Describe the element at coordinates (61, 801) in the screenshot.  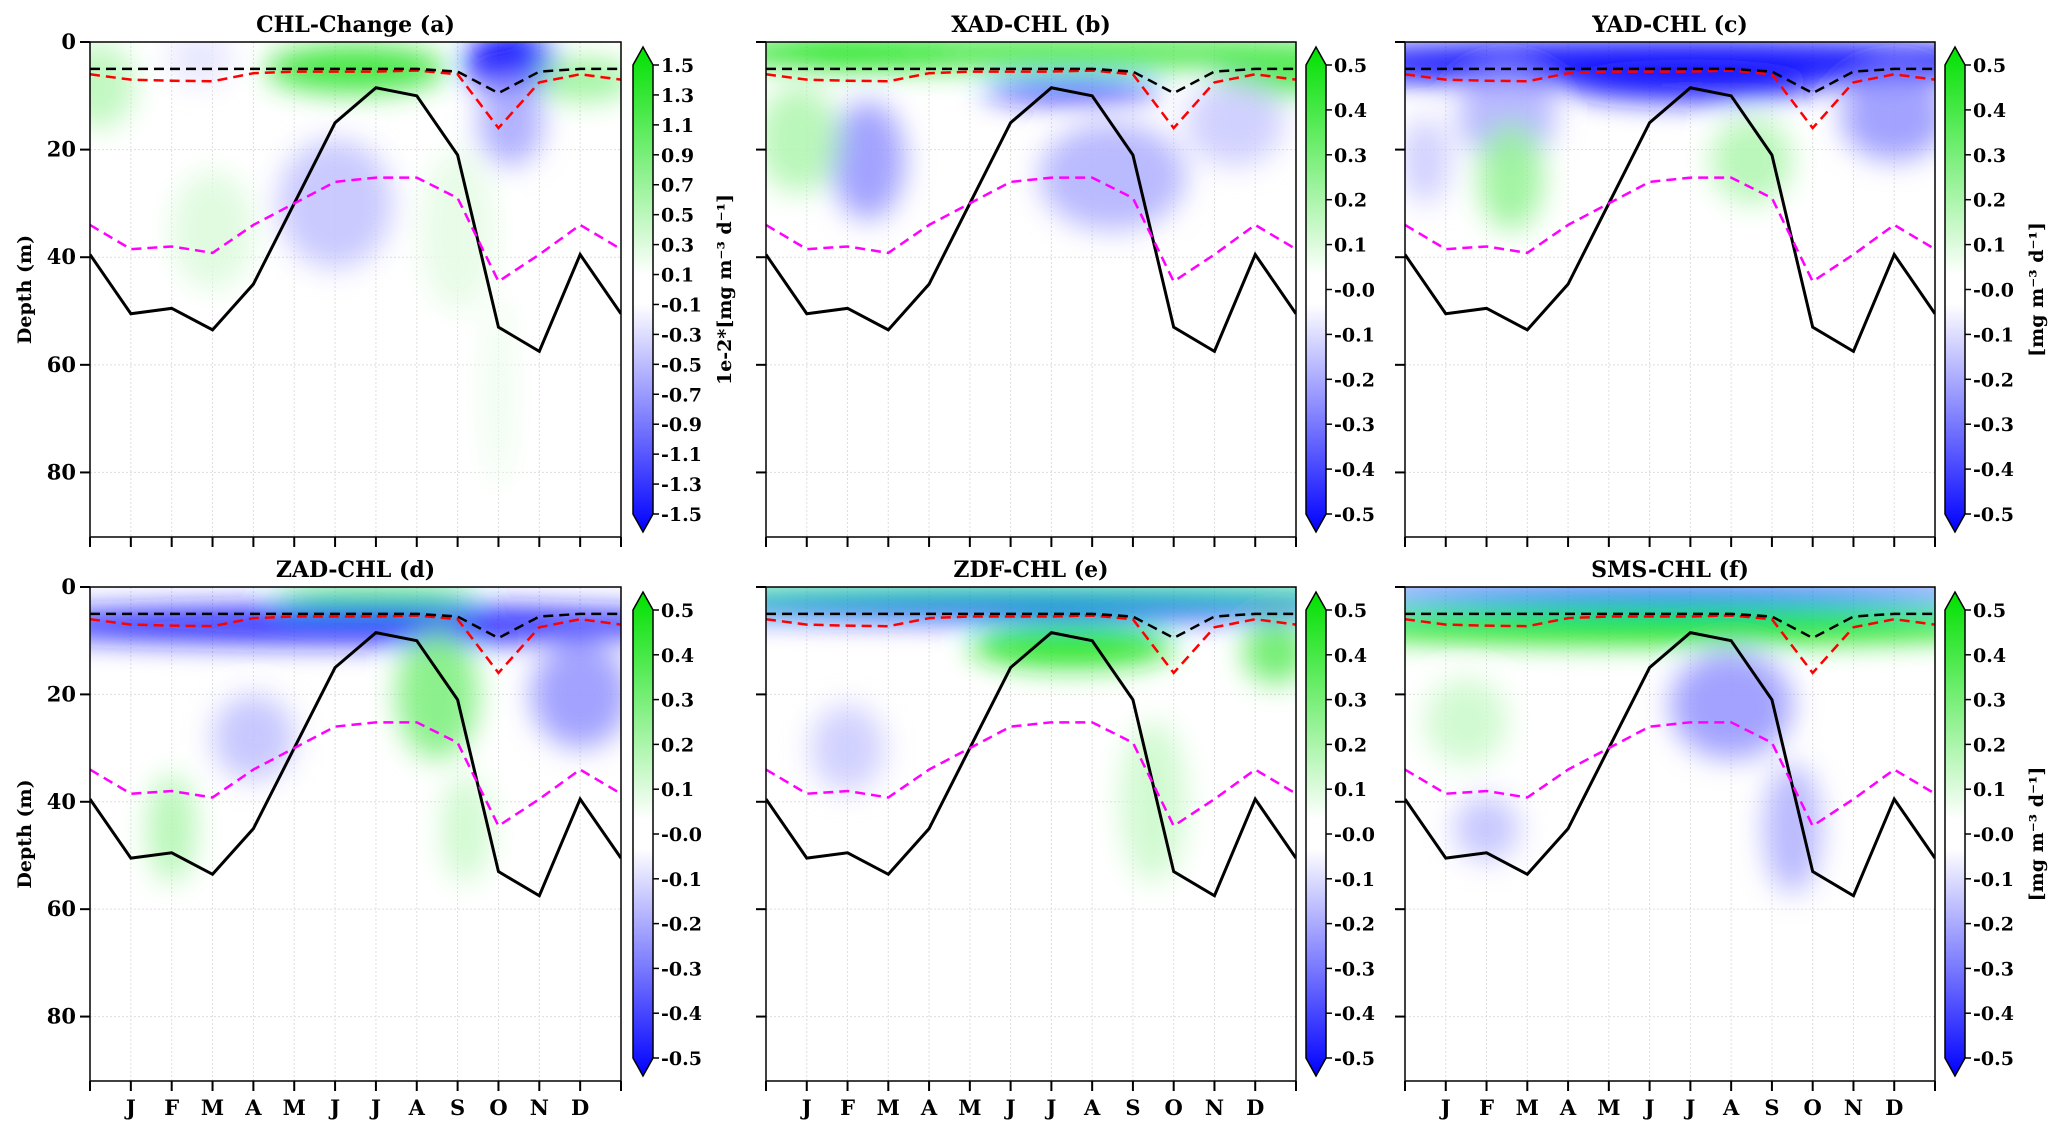
I see `y-tick-label: 40` at that location.